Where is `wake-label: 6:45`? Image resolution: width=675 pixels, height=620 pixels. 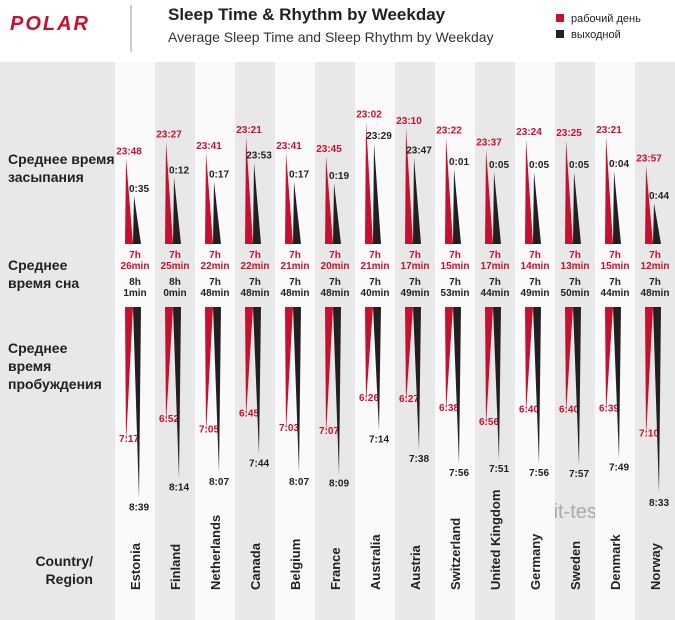
wake-label: 6:45 is located at coordinates (249, 413).